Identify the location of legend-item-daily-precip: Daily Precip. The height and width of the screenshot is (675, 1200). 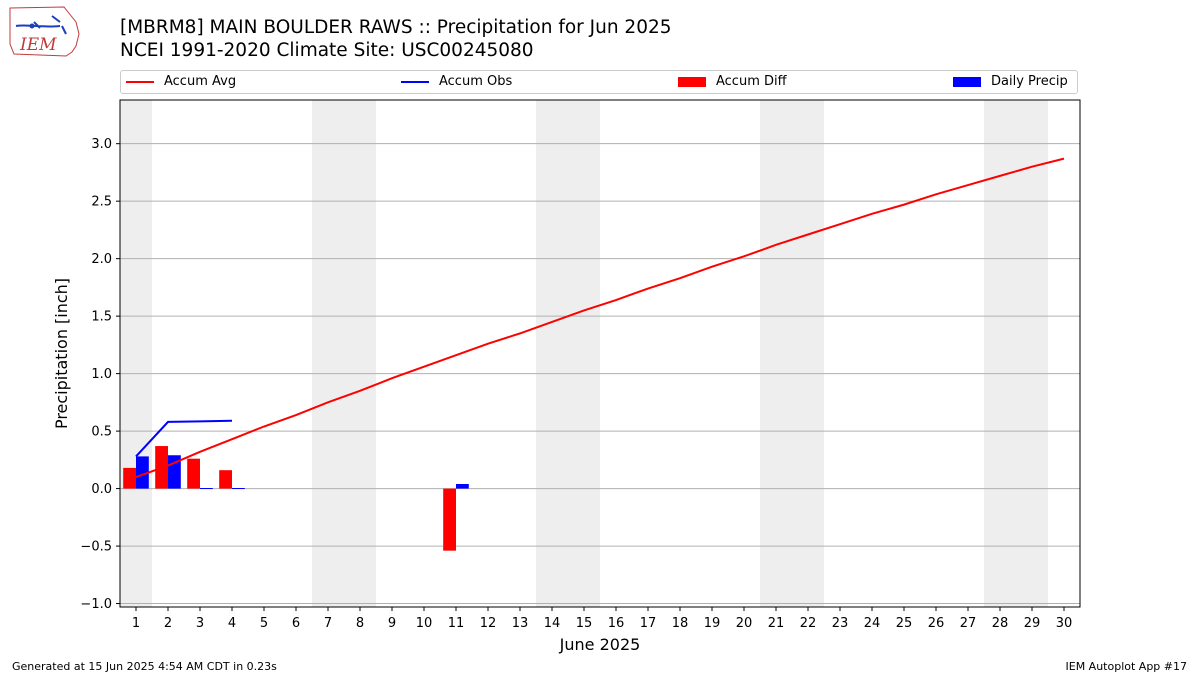
(1010, 81).